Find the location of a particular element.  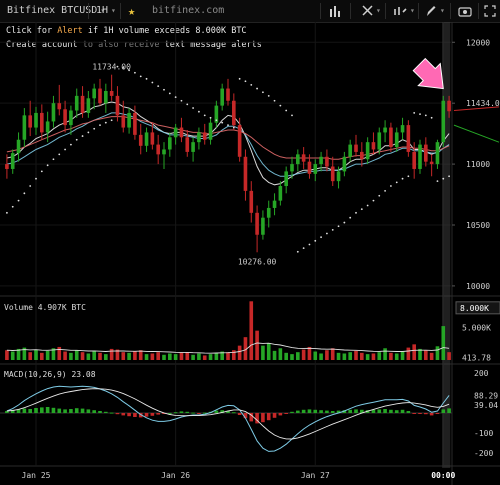

interval-selector: 1H ▾ is located at coordinates (106, 11).